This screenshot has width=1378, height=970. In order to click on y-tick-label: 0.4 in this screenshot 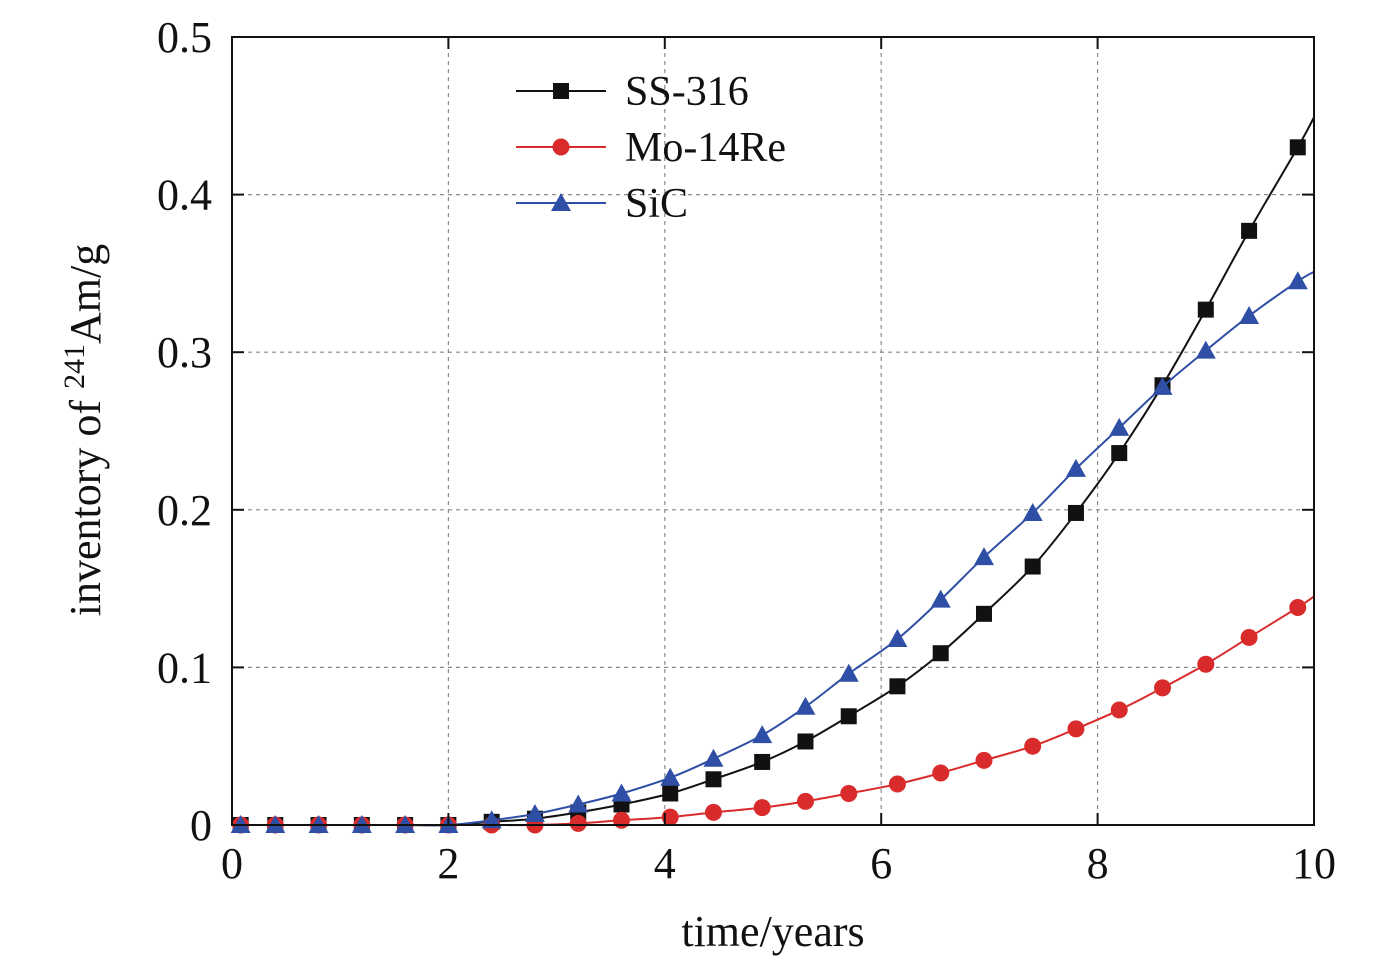, I will do `click(184, 195)`.